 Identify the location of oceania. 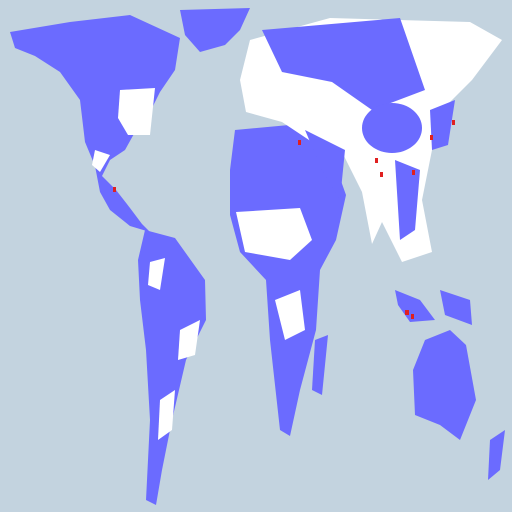
(450, 385).